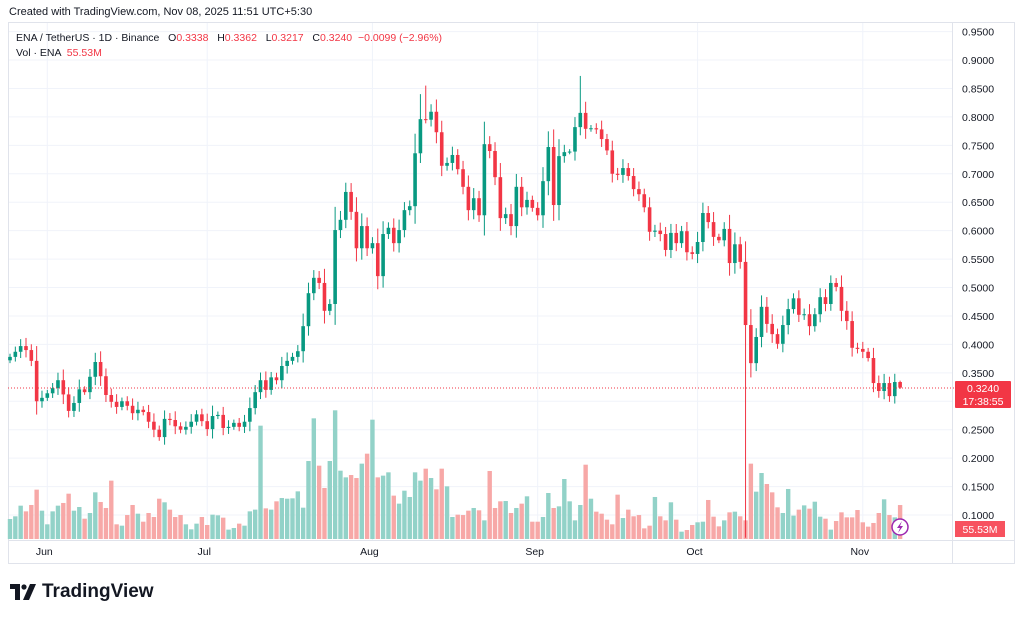  What do you see at coordinates (978, 61) in the screenshot?
I see `price-tick-label: 0.9000` at bounding box center [978, 61].